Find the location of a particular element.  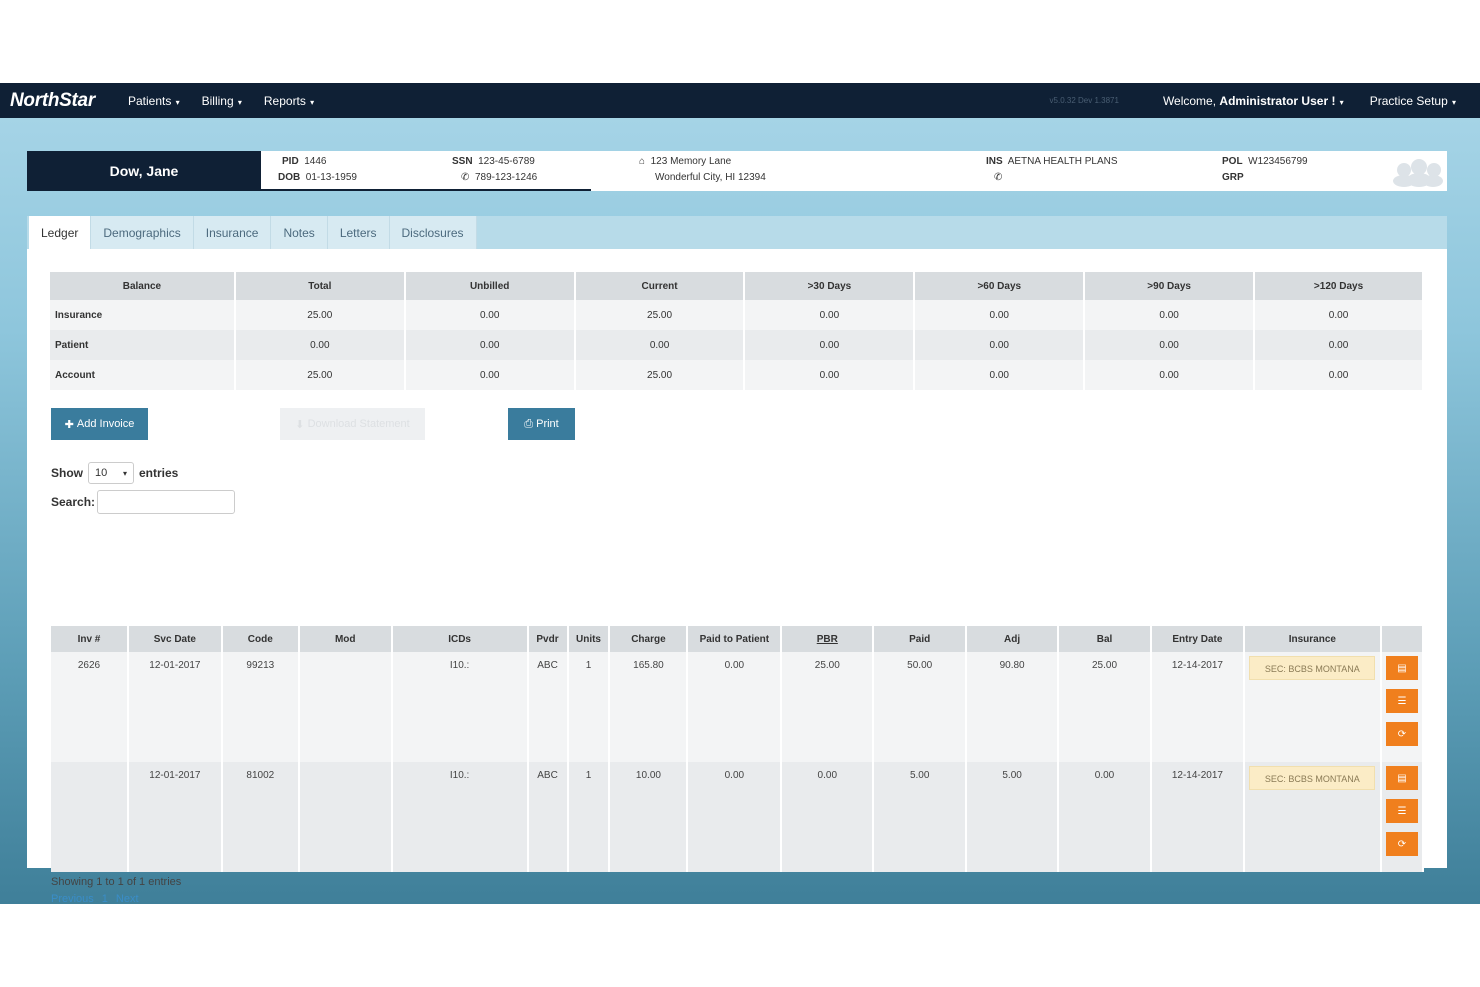

address-line-2: Wonderful City, HI 12394 is located at coordinates (710, 177).